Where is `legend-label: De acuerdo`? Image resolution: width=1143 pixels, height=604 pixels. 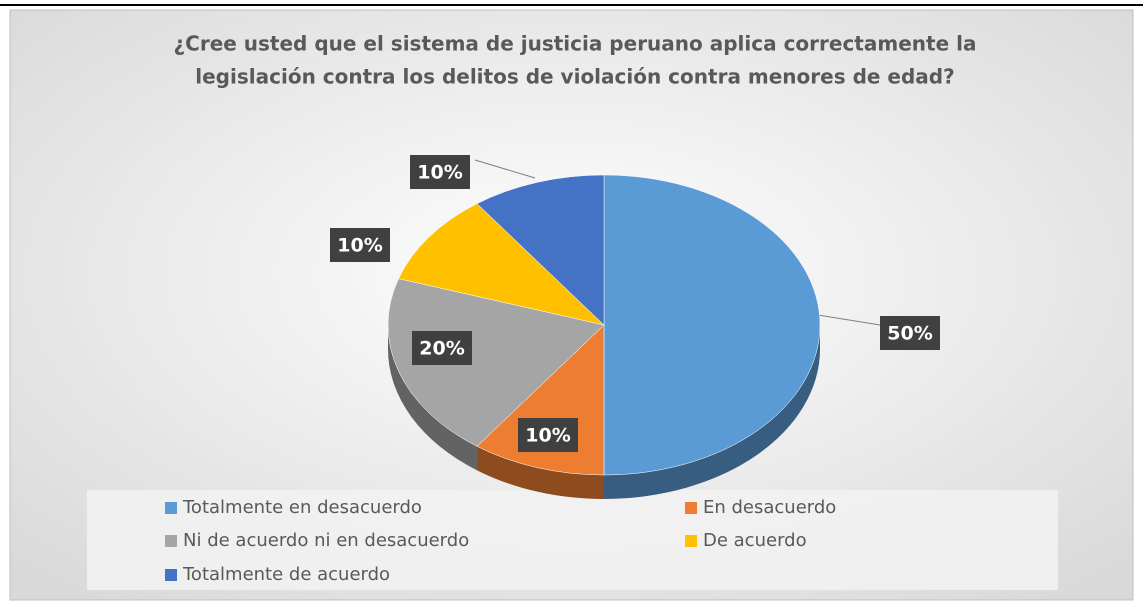
legend-label: De acuerdo is located at coordinates (755, 540).